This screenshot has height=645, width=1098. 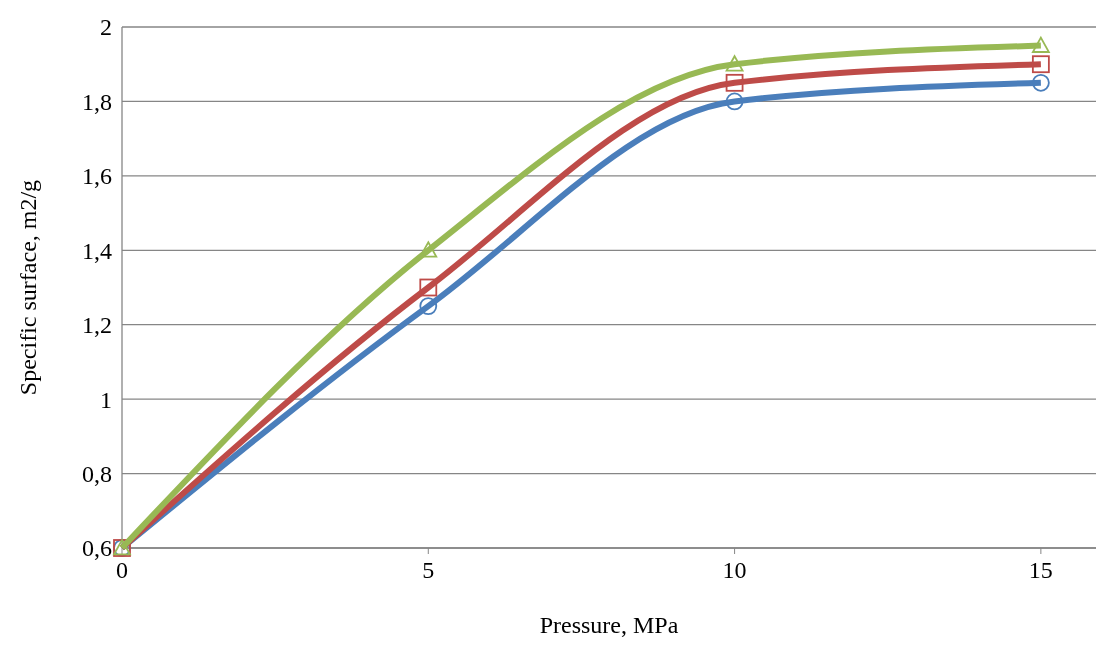 I want to click on y-tick-label: 0,6, so click(x=97, y=548).